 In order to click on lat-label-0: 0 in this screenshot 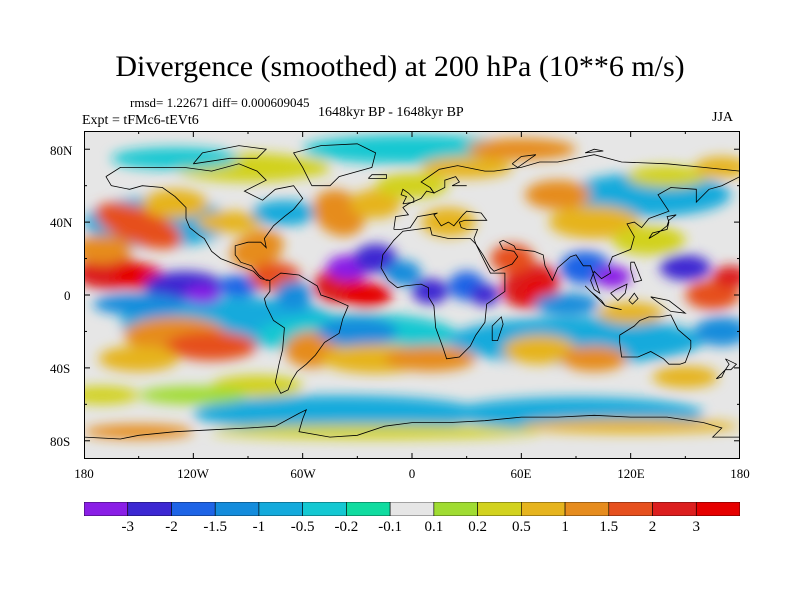, I will do `click(67, 295)`.